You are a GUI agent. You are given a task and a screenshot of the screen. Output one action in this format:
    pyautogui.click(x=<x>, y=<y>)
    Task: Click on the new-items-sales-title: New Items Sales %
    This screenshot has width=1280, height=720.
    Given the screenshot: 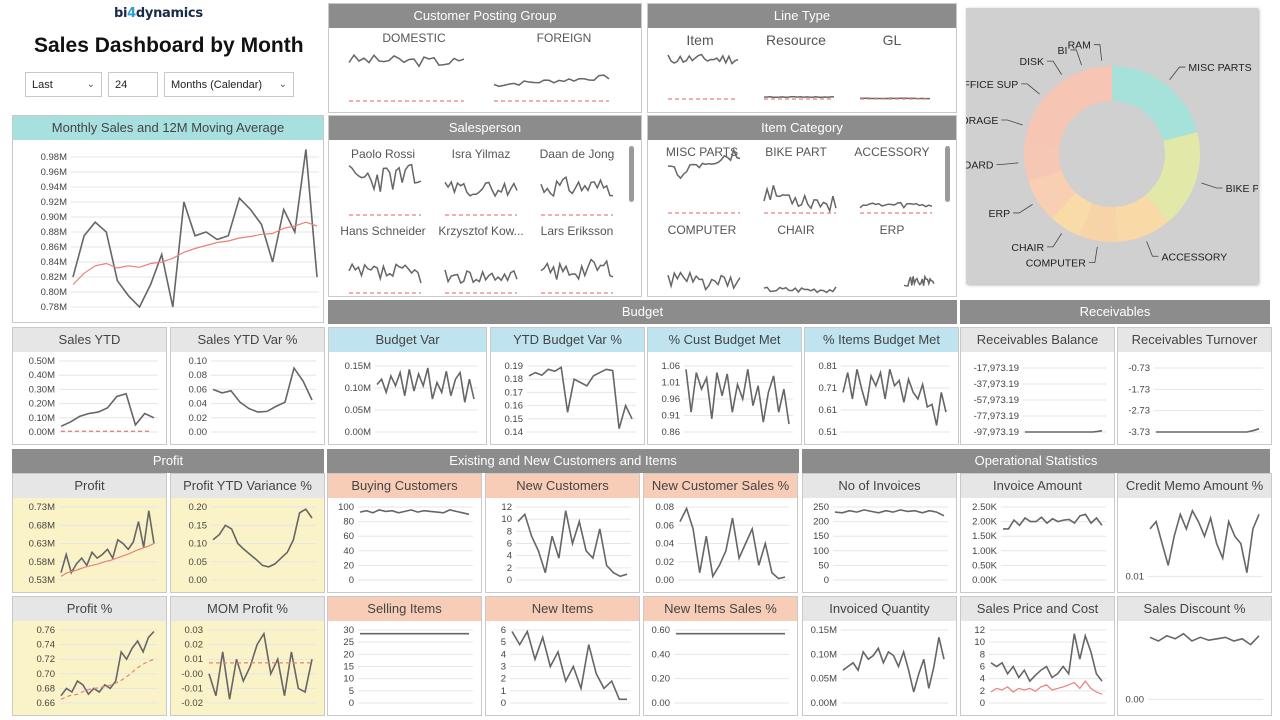 What is the action you would take?
    pyautogui.click(x=720, y=609)
    